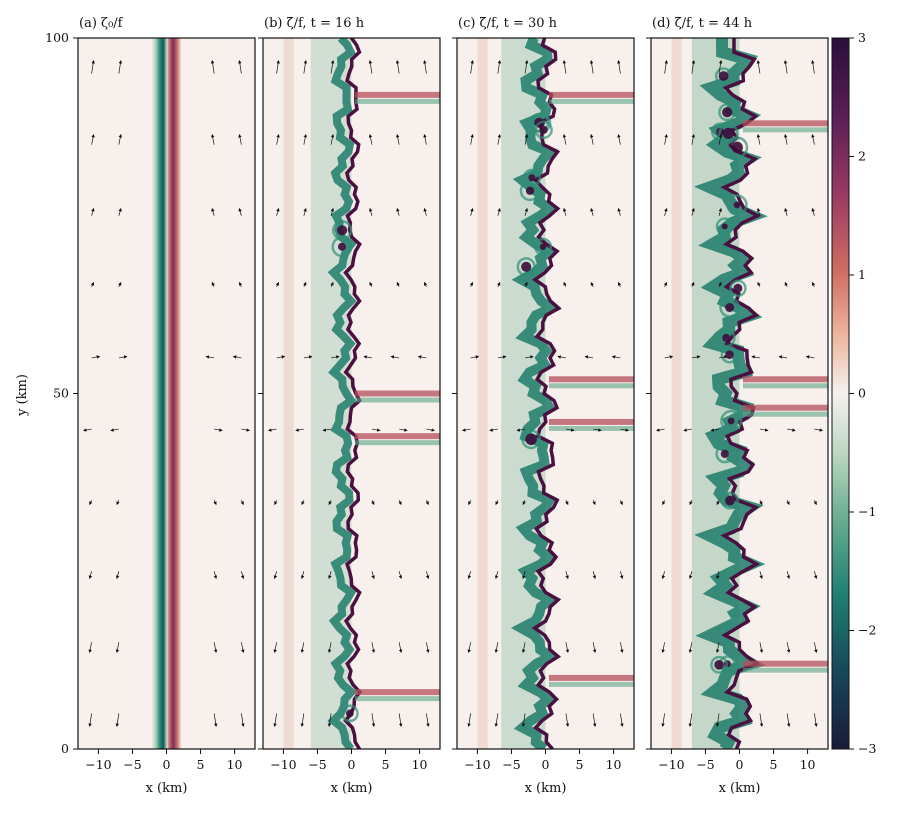 This screenshot has width=897, height=813. What do you see at coordinates (862, 393) in the screenshot?
I see `colorbar-tick-label: 0` at bounding box center [862, 393].